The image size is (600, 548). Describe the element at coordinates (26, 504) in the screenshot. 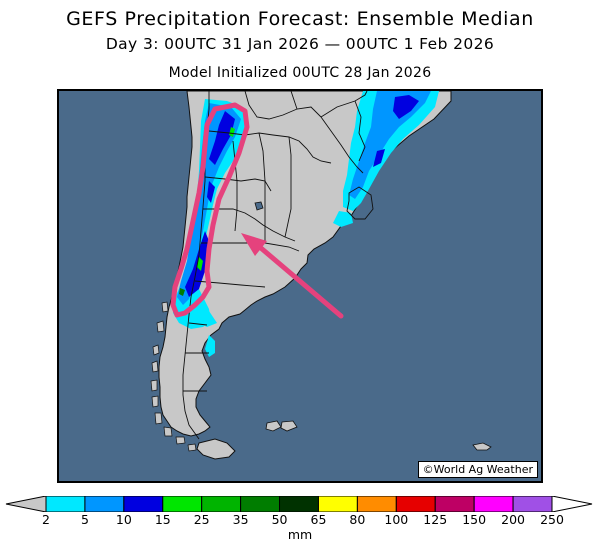

I see `colorbar-under-triangle` at that location.